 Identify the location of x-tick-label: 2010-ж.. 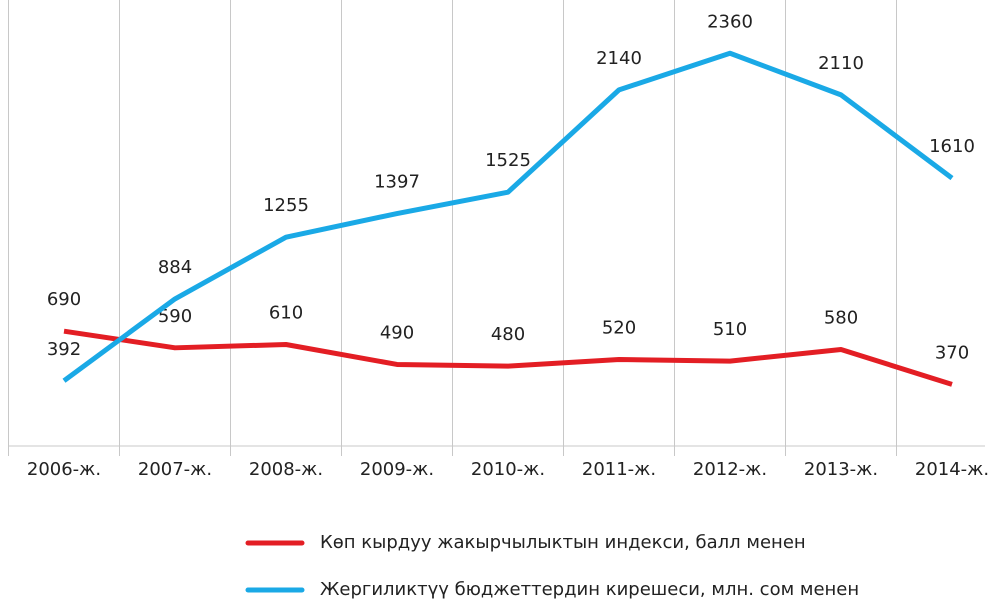
(508, 469).